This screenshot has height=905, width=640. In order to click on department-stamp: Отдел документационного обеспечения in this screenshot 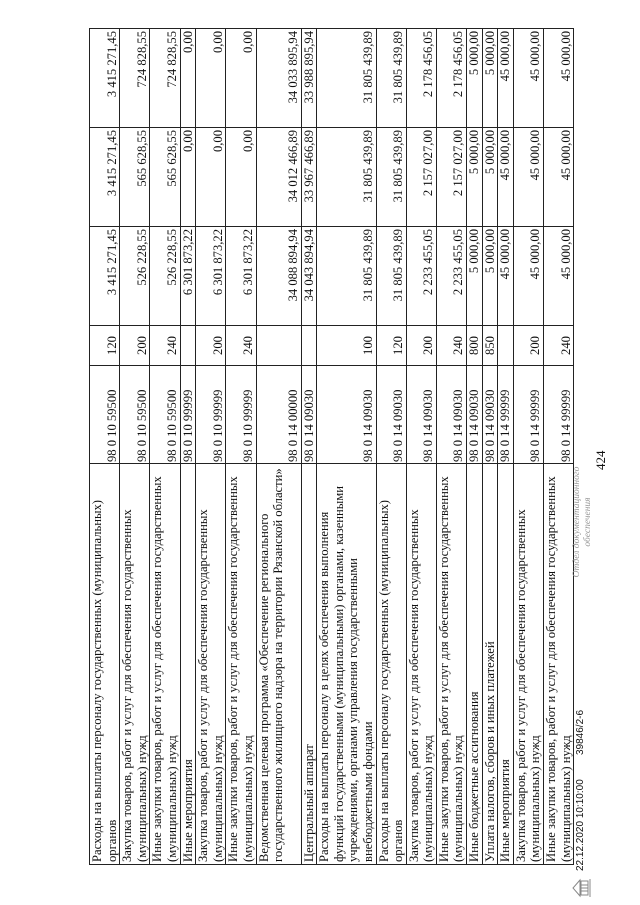, I will do `click(582, 522)`.